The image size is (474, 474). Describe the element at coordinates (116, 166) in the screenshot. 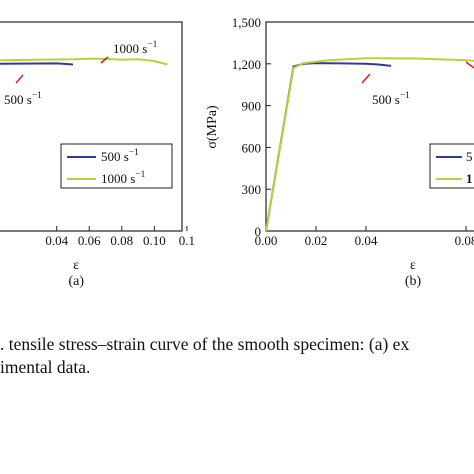

I see `legend-box-a` at that location.